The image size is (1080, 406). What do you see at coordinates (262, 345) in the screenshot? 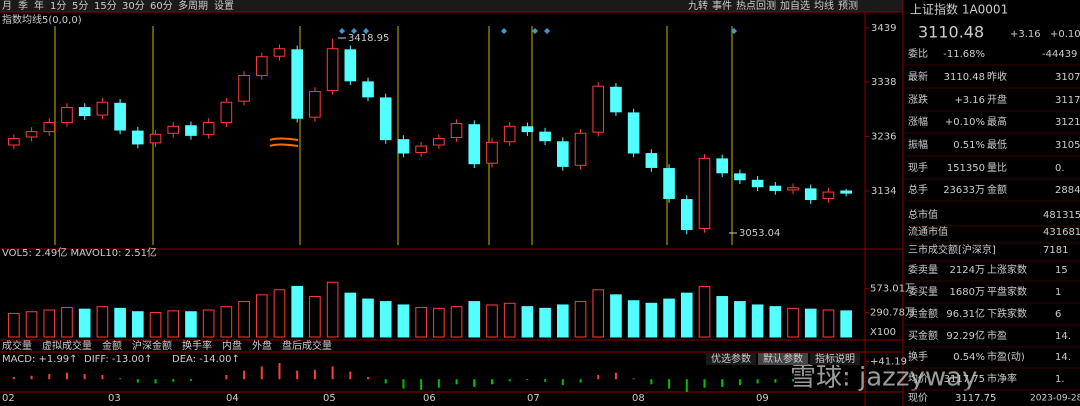
I see `indicator-tab: 外盘` at bounding box center [262, 345].